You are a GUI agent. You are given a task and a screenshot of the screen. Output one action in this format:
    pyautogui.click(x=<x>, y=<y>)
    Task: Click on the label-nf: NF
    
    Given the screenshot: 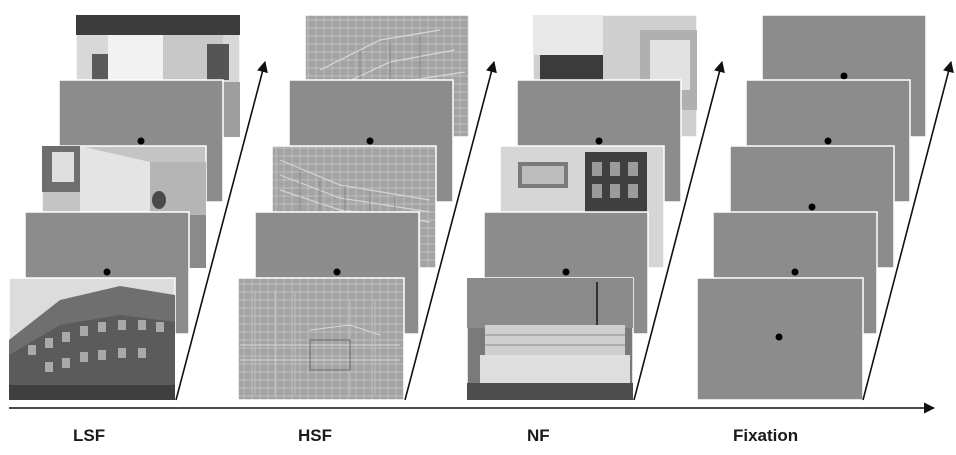 What is the action you would take?
    pyautogui.click(x=538, y=435)
    